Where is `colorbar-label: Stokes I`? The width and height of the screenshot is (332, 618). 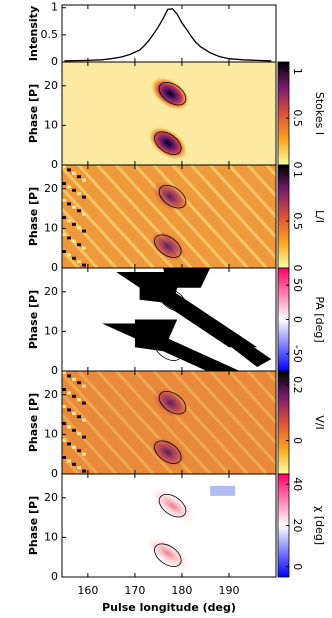
colorbar-label: Stokes I is located at coordinates (319, 113).